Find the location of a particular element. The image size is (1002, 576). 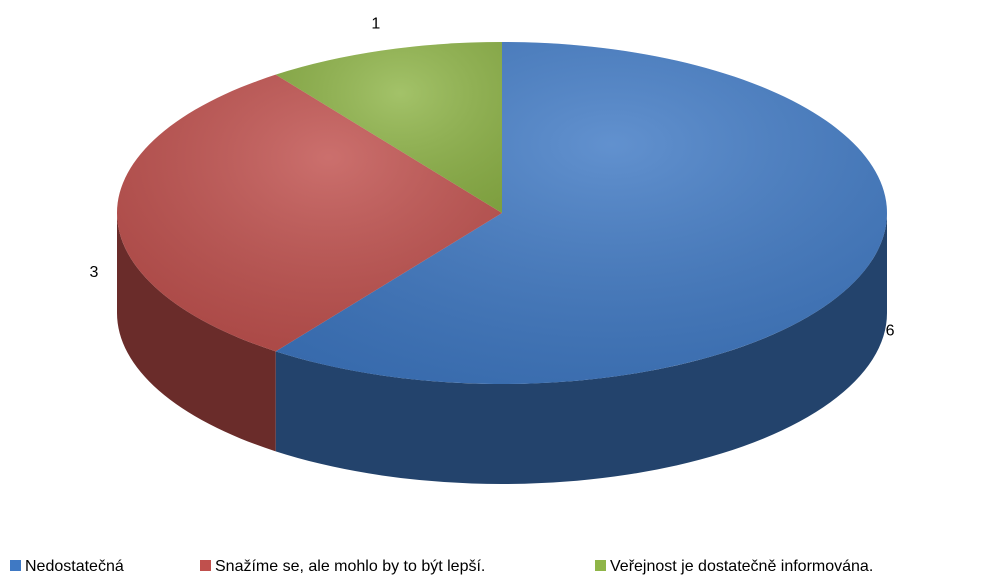

legend-label: Snažíme se, ale mohlo by to být lepší. is located at coordinates (350, 566).